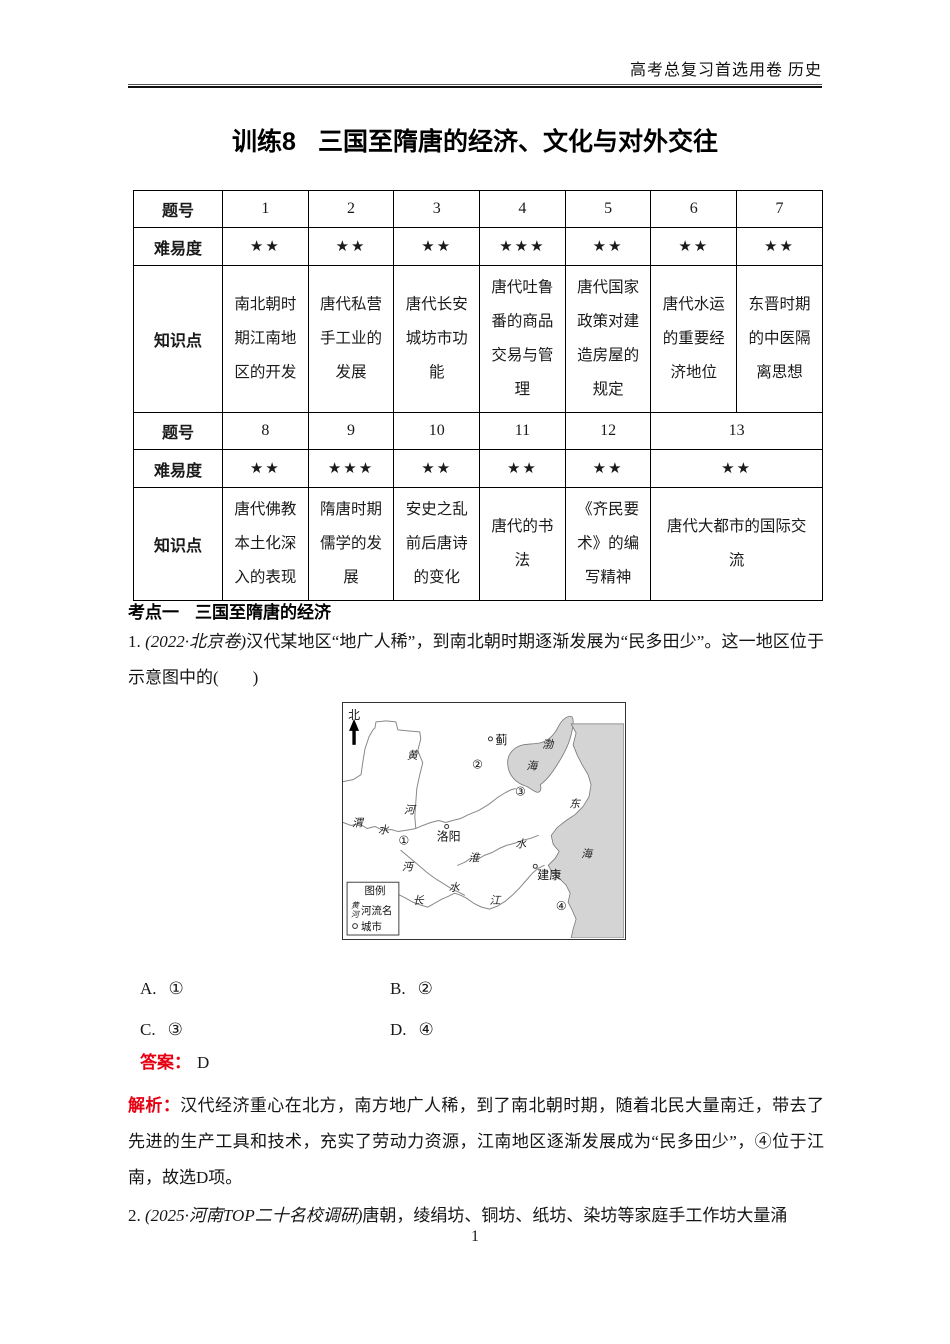 This screenshot has width=950, height=1344. What do you see at coordinates (608, 209) in the screenshot?
I see `question-number: 5` at bounding box center [608, 209].